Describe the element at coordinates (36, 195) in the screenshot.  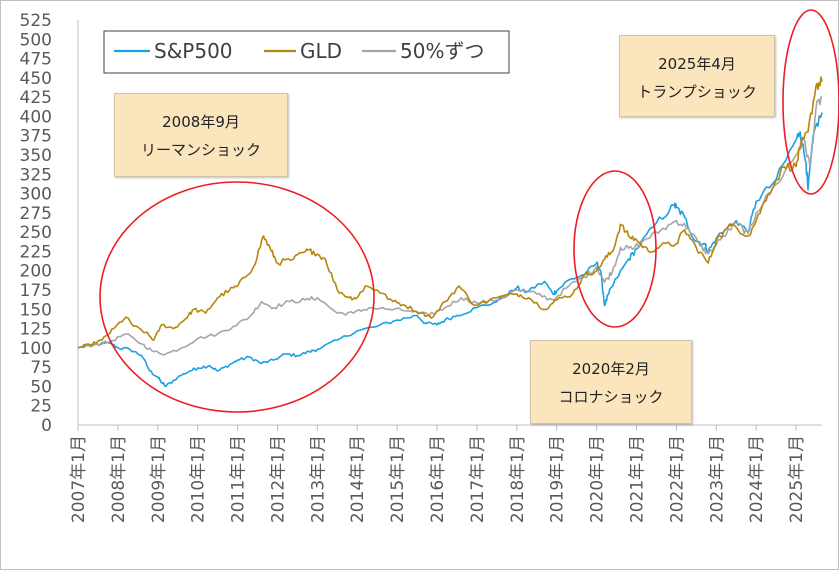
I see `y-tick-label: 300` at that location.